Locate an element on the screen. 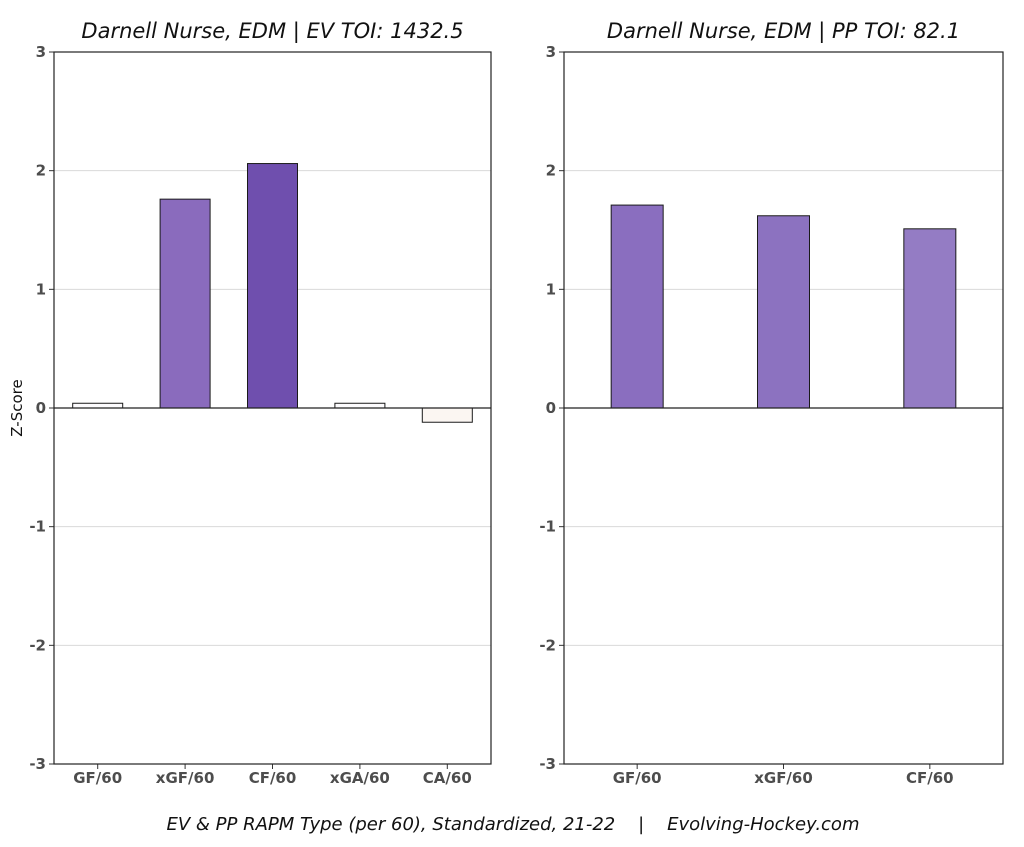 Image resolution: width=1024 pixels, height=847 pixels. x-tick-label: xGA/60 is located at coordinates (360, 778).